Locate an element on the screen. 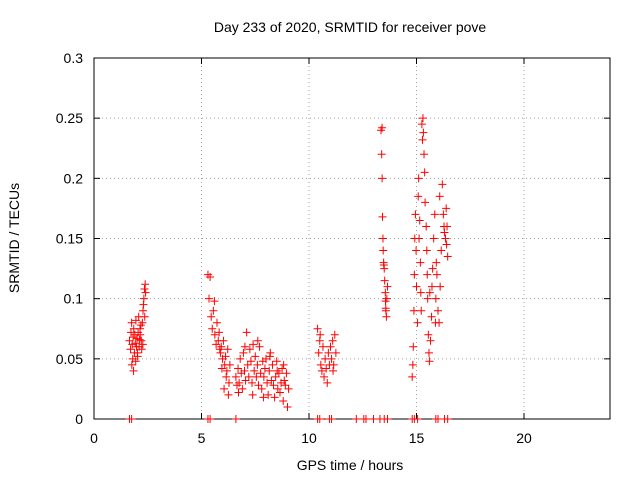 Image resolution: width=640 pixels, height=480 pixels. x-tick-label: 5 is located at coordinates (202, 438).